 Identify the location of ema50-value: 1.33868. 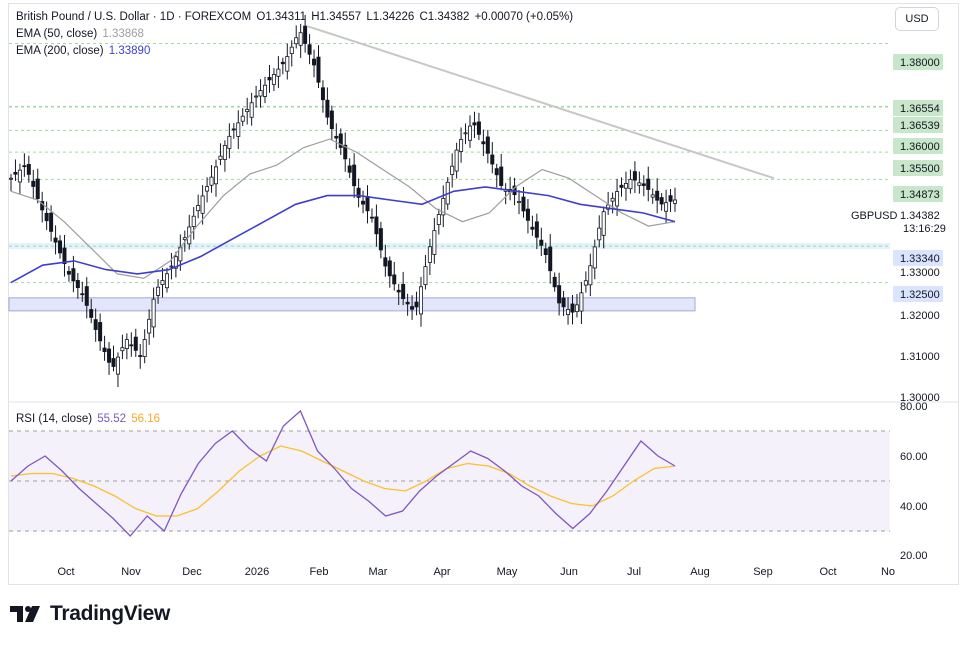
(123, 34).